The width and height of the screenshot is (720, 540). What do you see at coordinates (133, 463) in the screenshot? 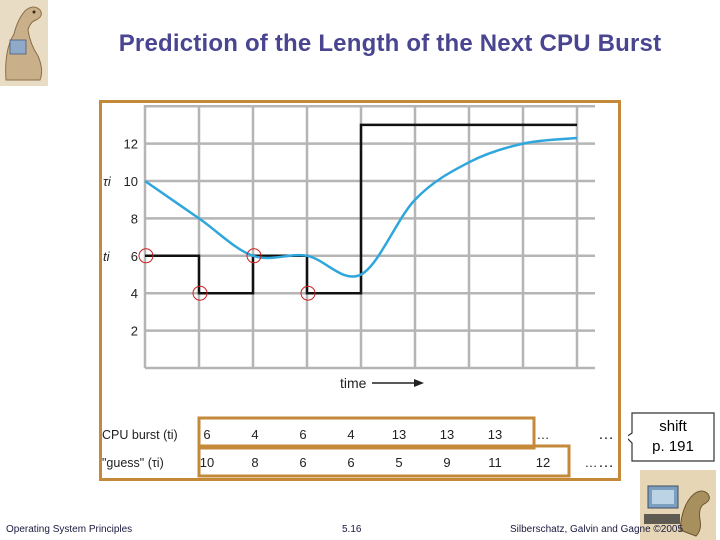
I see `table-row-label: "guess" (τi)` at bounding box center [133, 463].